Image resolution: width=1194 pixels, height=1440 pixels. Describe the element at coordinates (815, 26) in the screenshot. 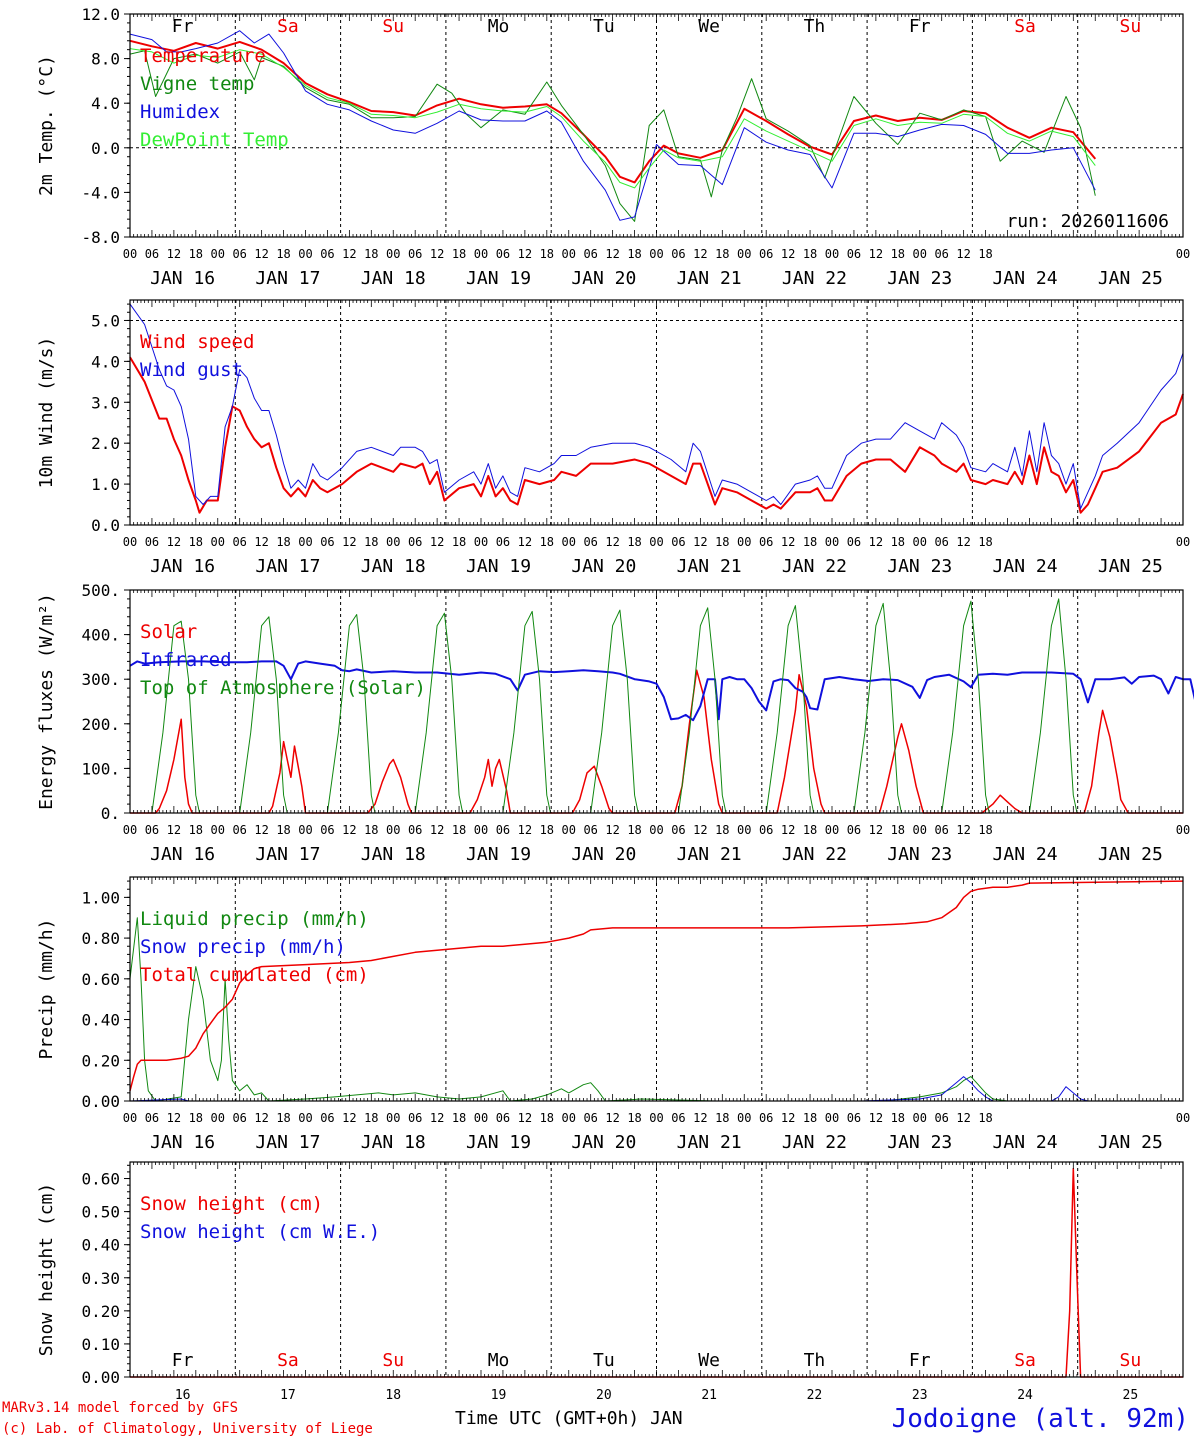

I see `weekday-label: Th` at that location.